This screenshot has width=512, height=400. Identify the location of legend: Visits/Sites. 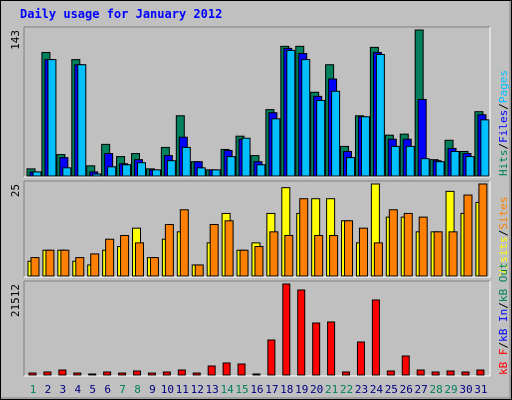
(503, 237).